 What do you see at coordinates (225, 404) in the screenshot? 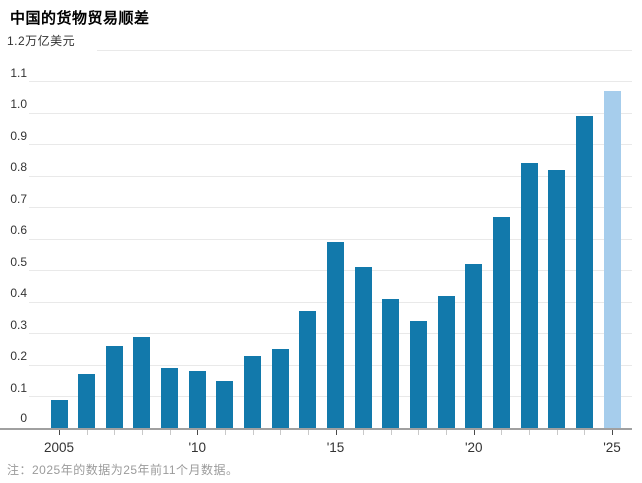
I see `bar-2011` at bounding box center [225, 404].